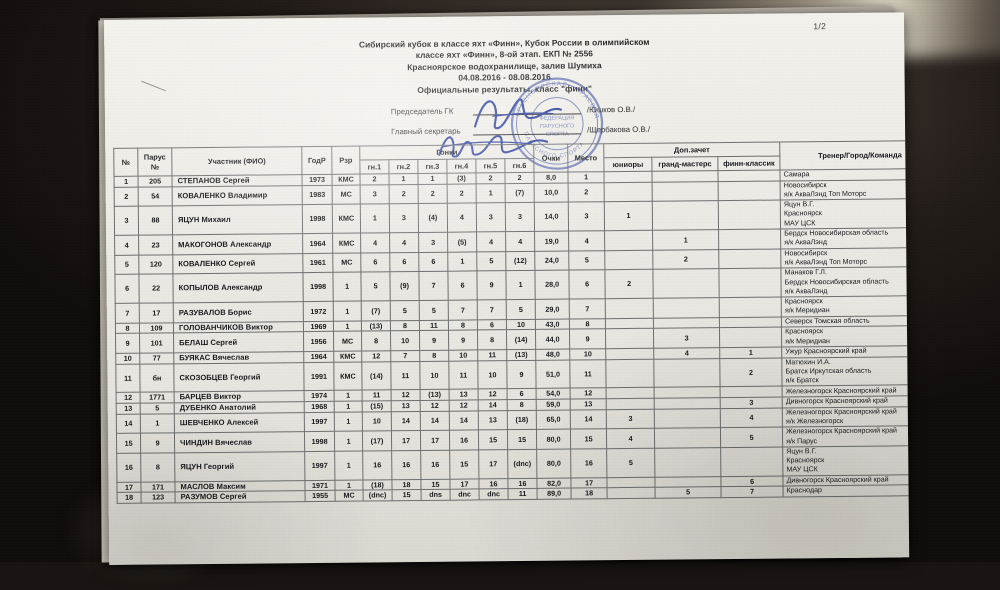 Image resolution: width=1000 pixels, height=590 pixels. I want to click on cell-race-6: 10, so click(521, 324).